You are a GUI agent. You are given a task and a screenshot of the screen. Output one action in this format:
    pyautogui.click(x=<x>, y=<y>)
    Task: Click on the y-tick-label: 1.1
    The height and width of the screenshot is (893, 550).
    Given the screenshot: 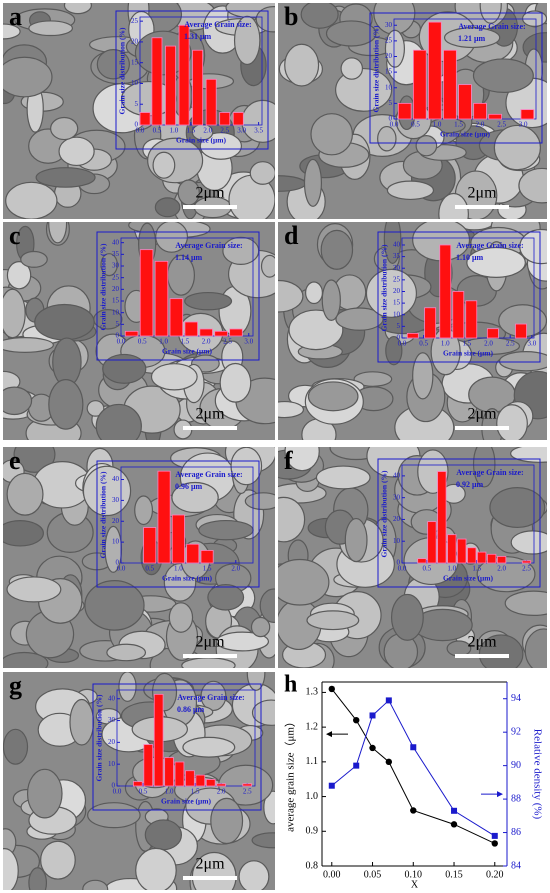 What is the action you would take?
    pyautogui.click(x=312, y=761)
    